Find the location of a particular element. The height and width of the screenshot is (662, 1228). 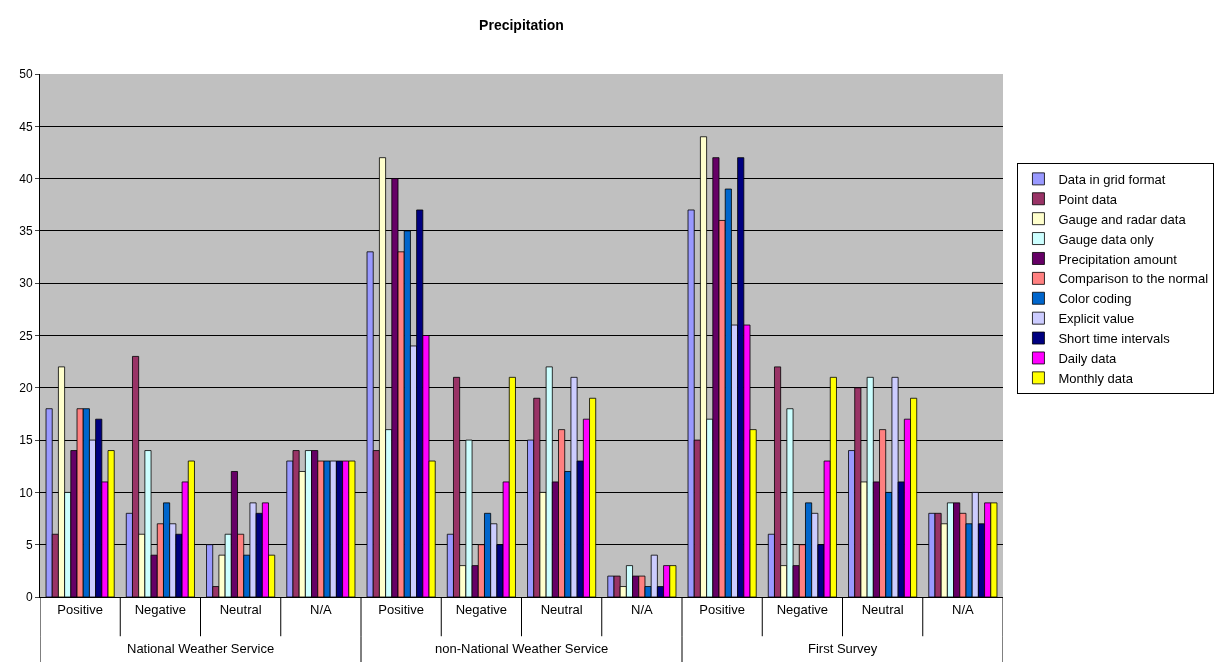

legend-label: Data in grid format is located at coordinates (1112, 179).